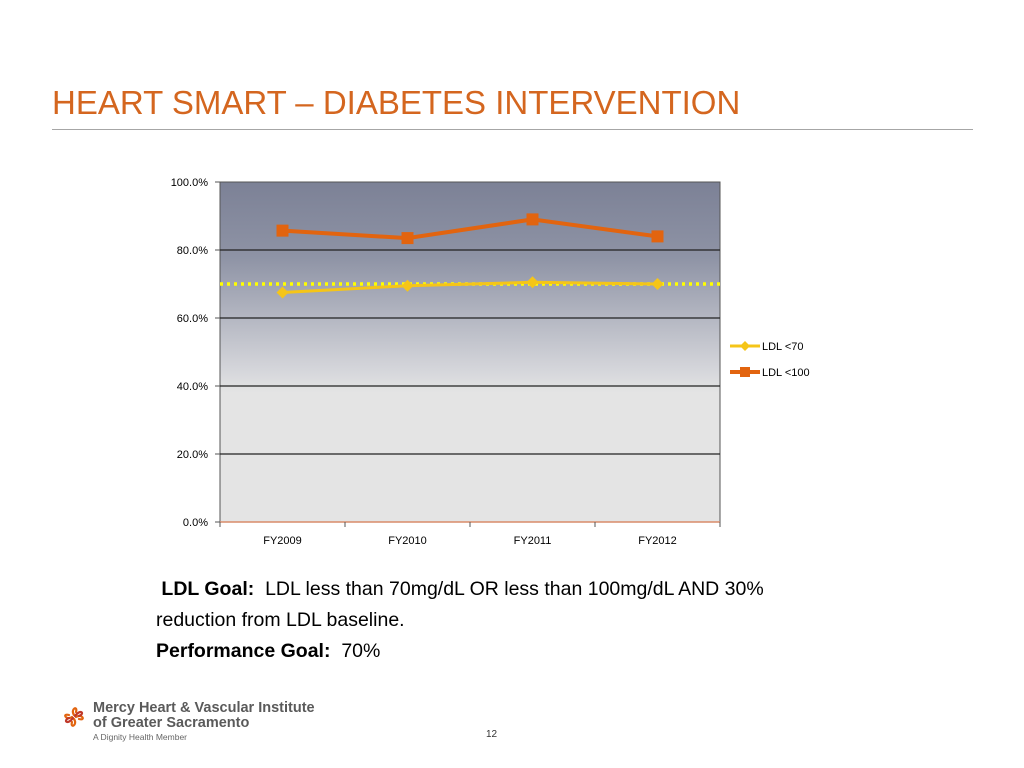 The width and height of the screenshot is (1024, 768). I want to click on flower-logo-icon, so click(74, 717).